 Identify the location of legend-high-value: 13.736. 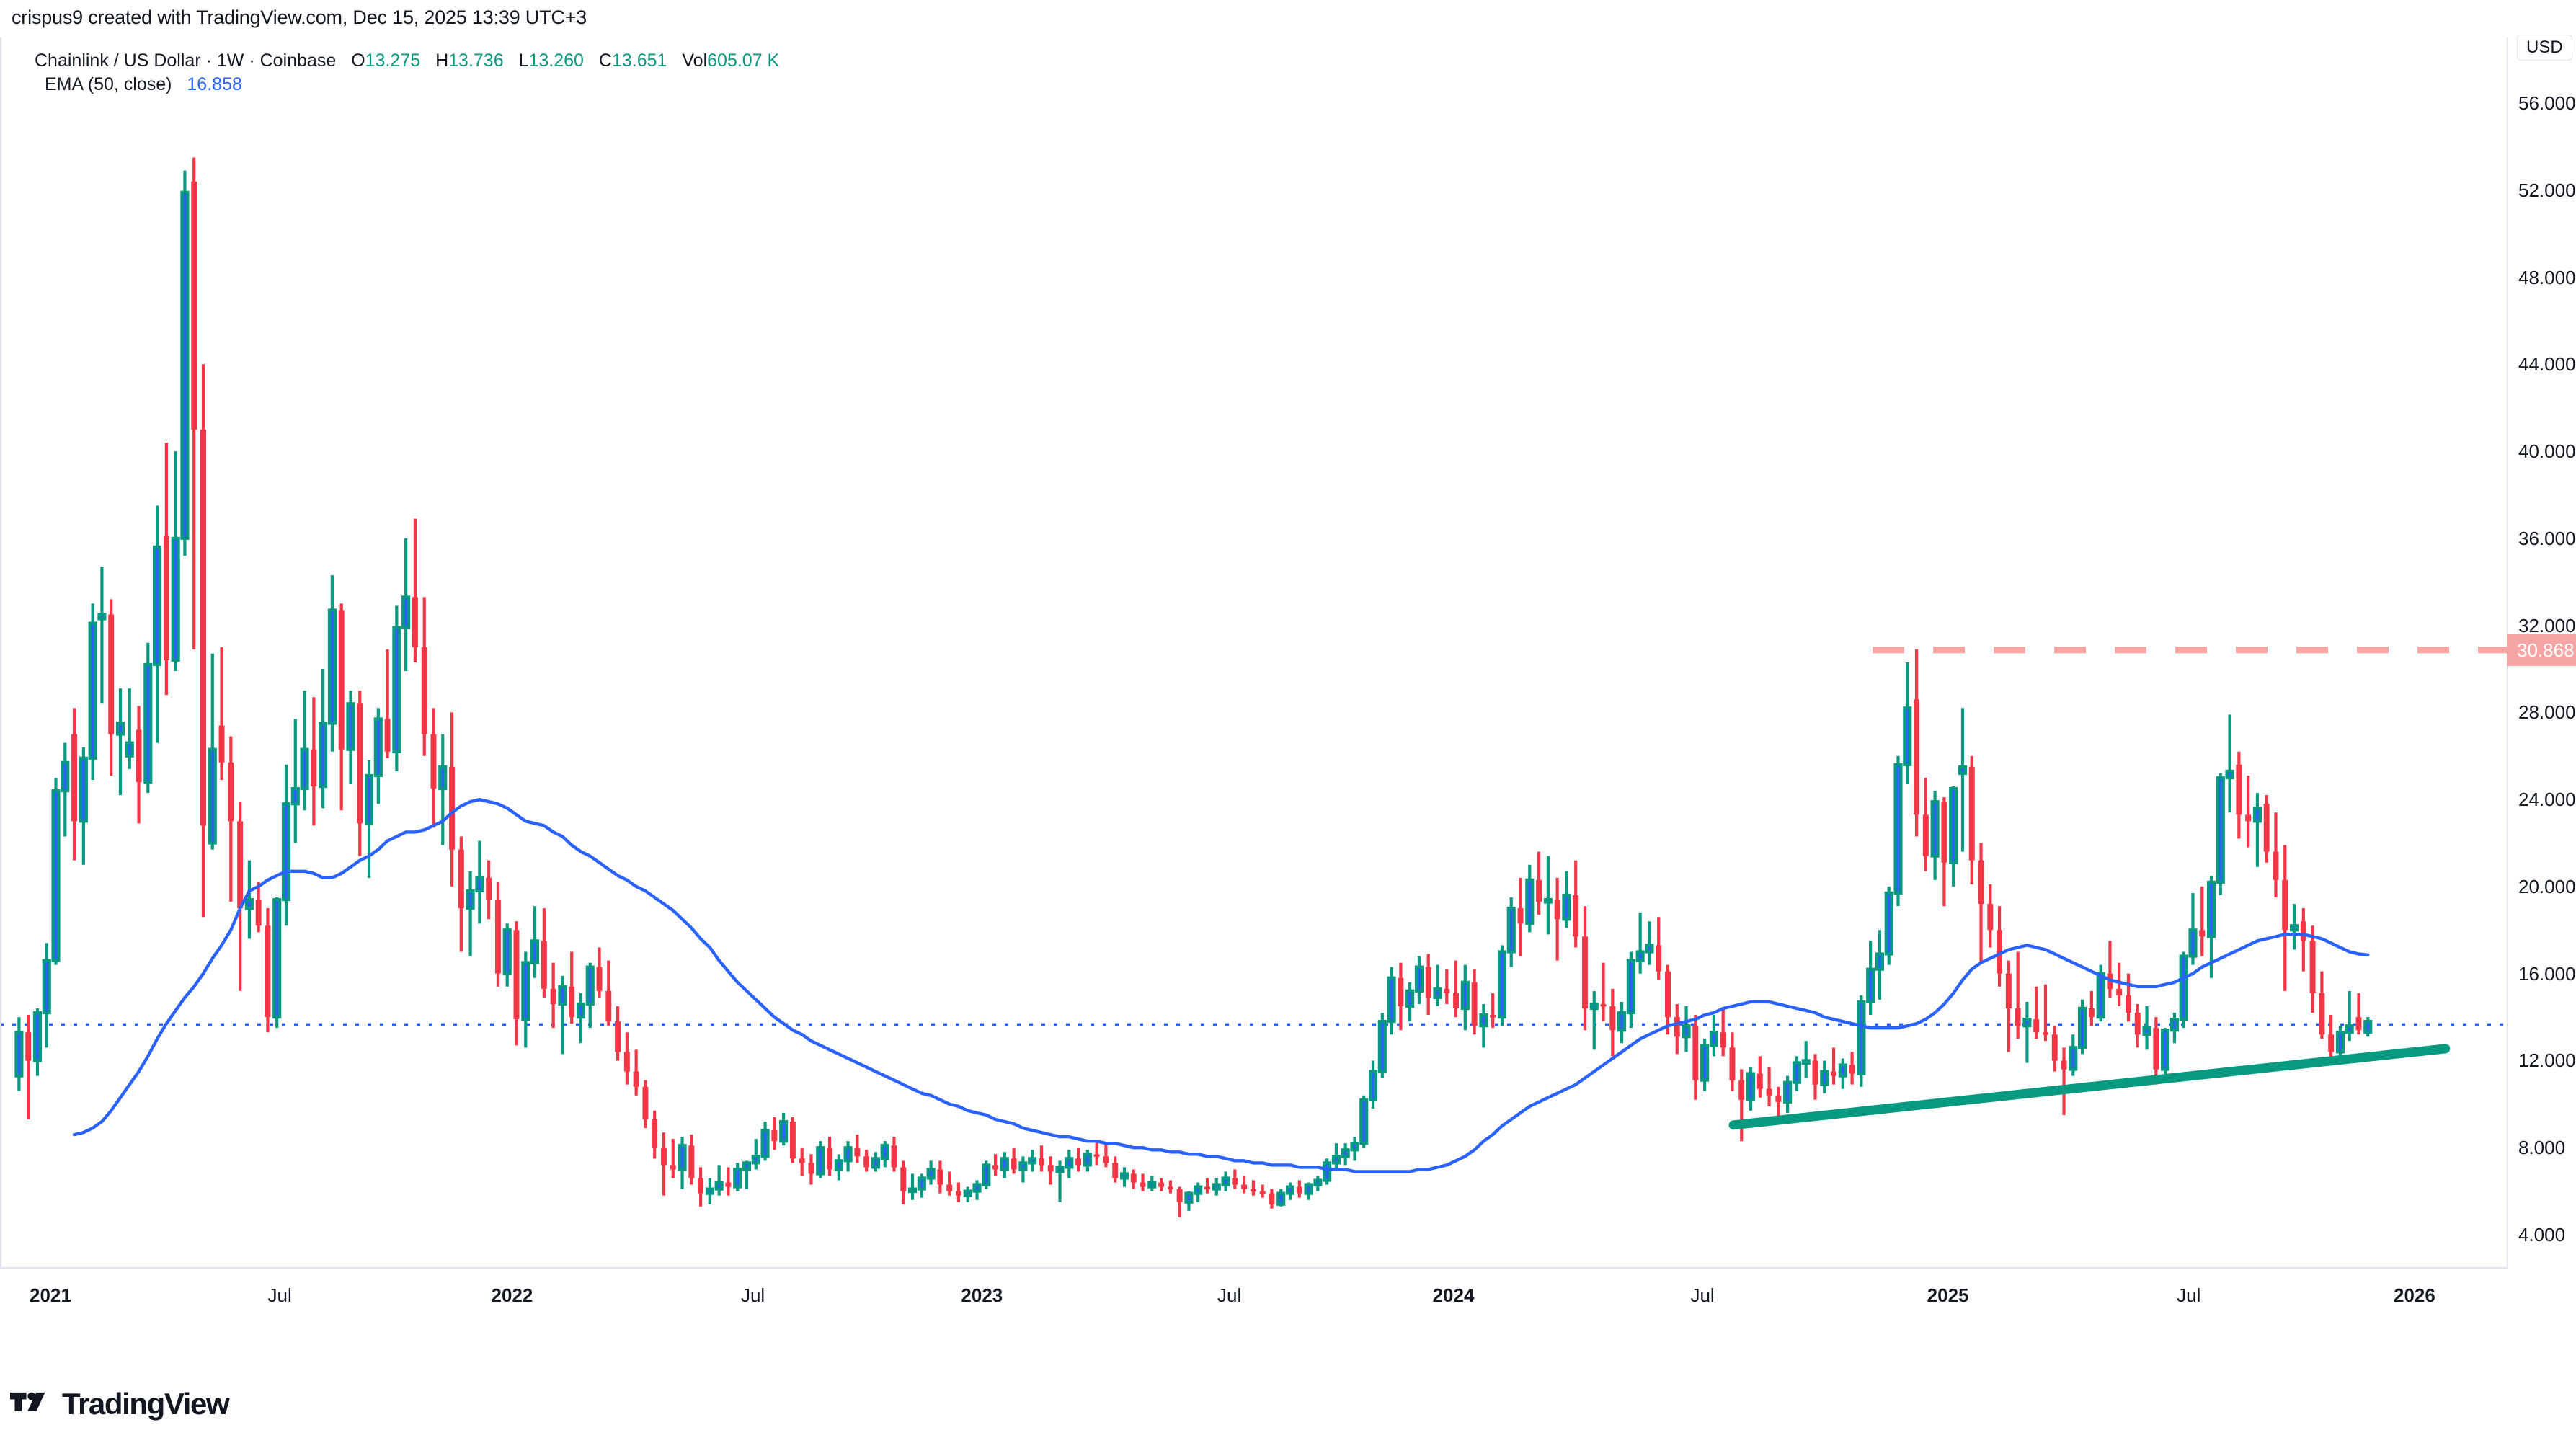
(476, 60).